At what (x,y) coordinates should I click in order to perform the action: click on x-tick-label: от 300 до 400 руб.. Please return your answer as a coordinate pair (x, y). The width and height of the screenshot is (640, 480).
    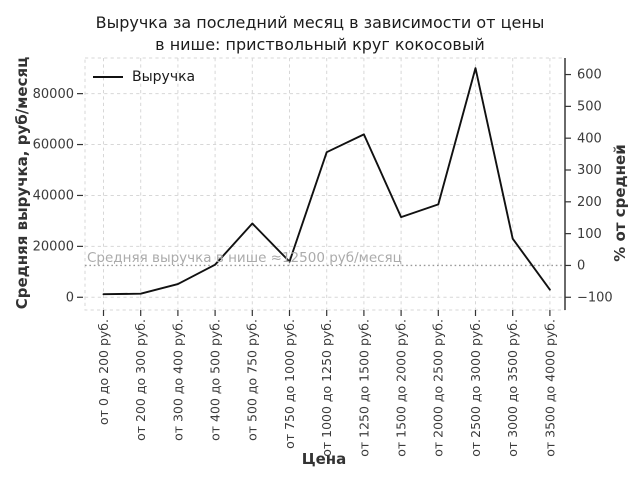
    Looking at the image, I should click on (177, 380).